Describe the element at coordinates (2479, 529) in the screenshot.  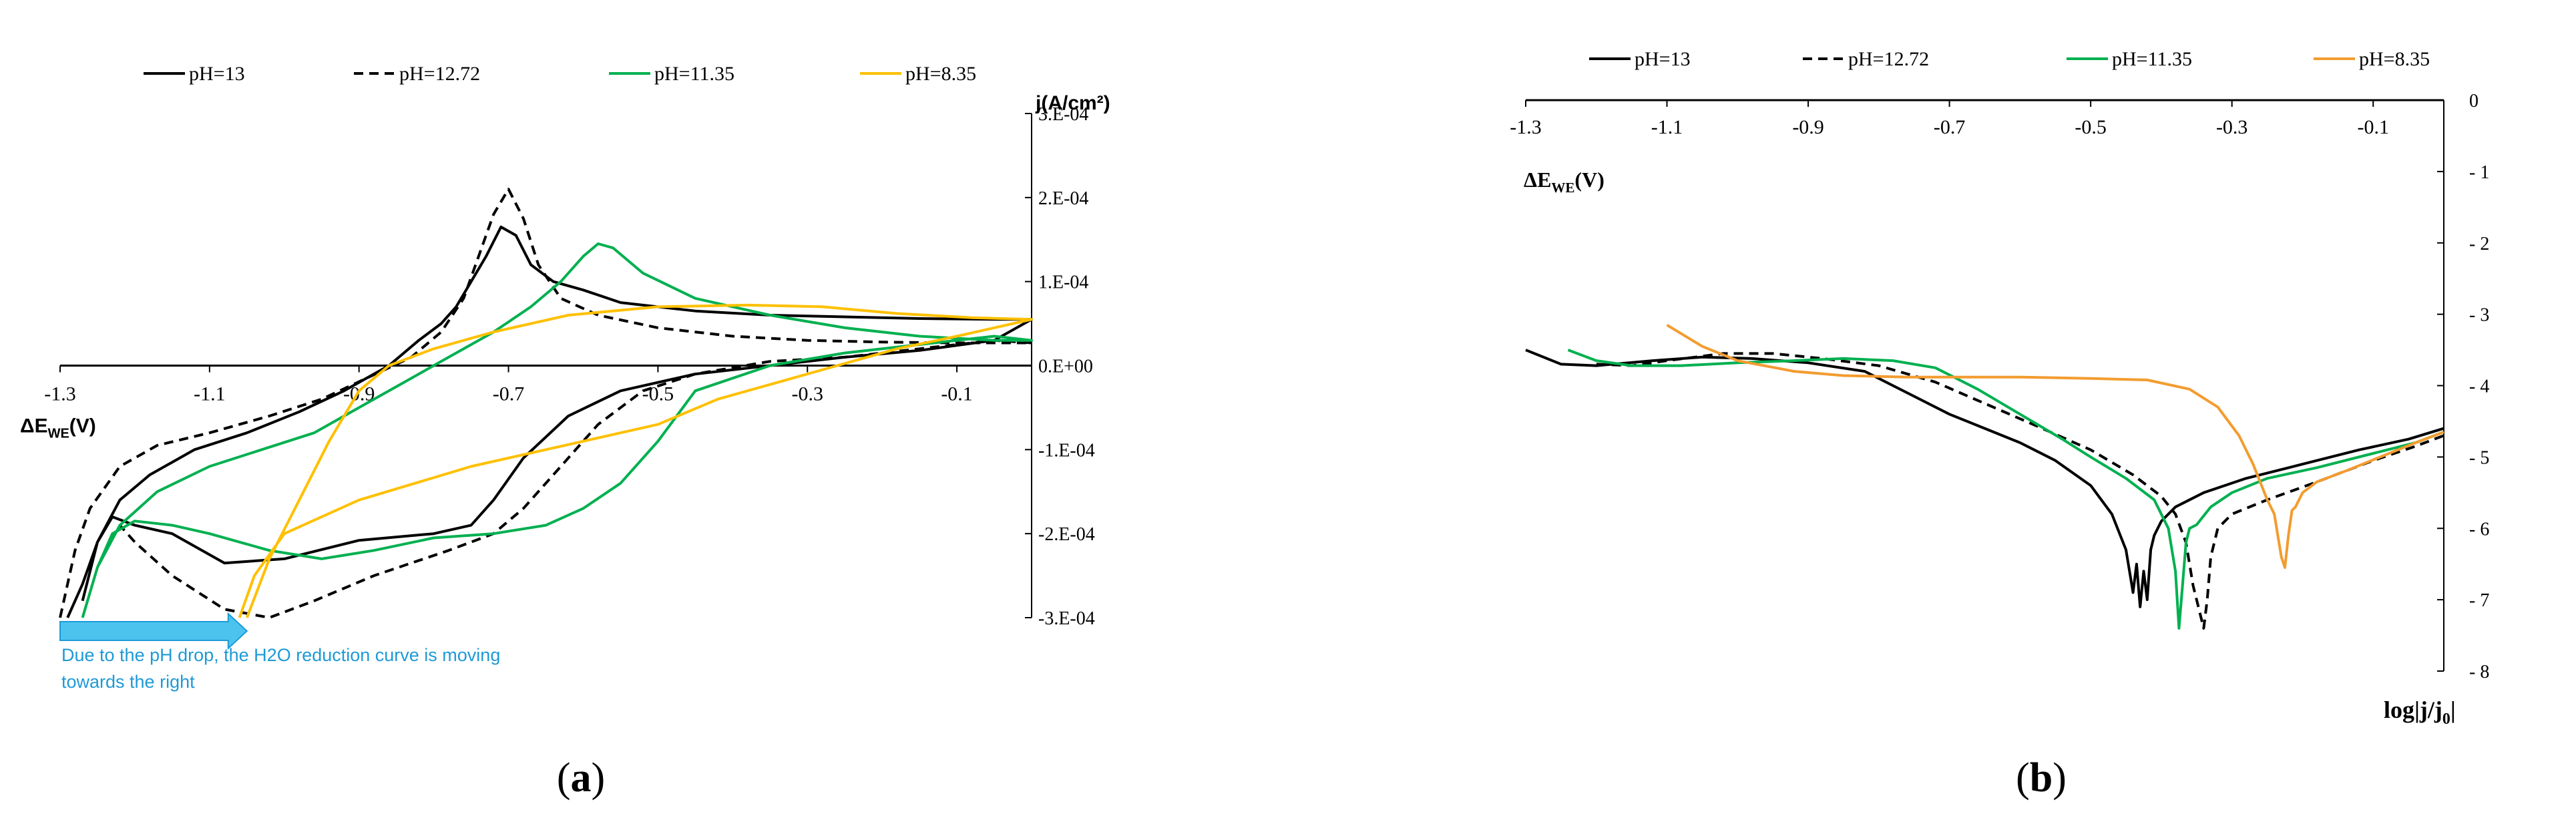
I see `y-tick-label: - 6` at that location.